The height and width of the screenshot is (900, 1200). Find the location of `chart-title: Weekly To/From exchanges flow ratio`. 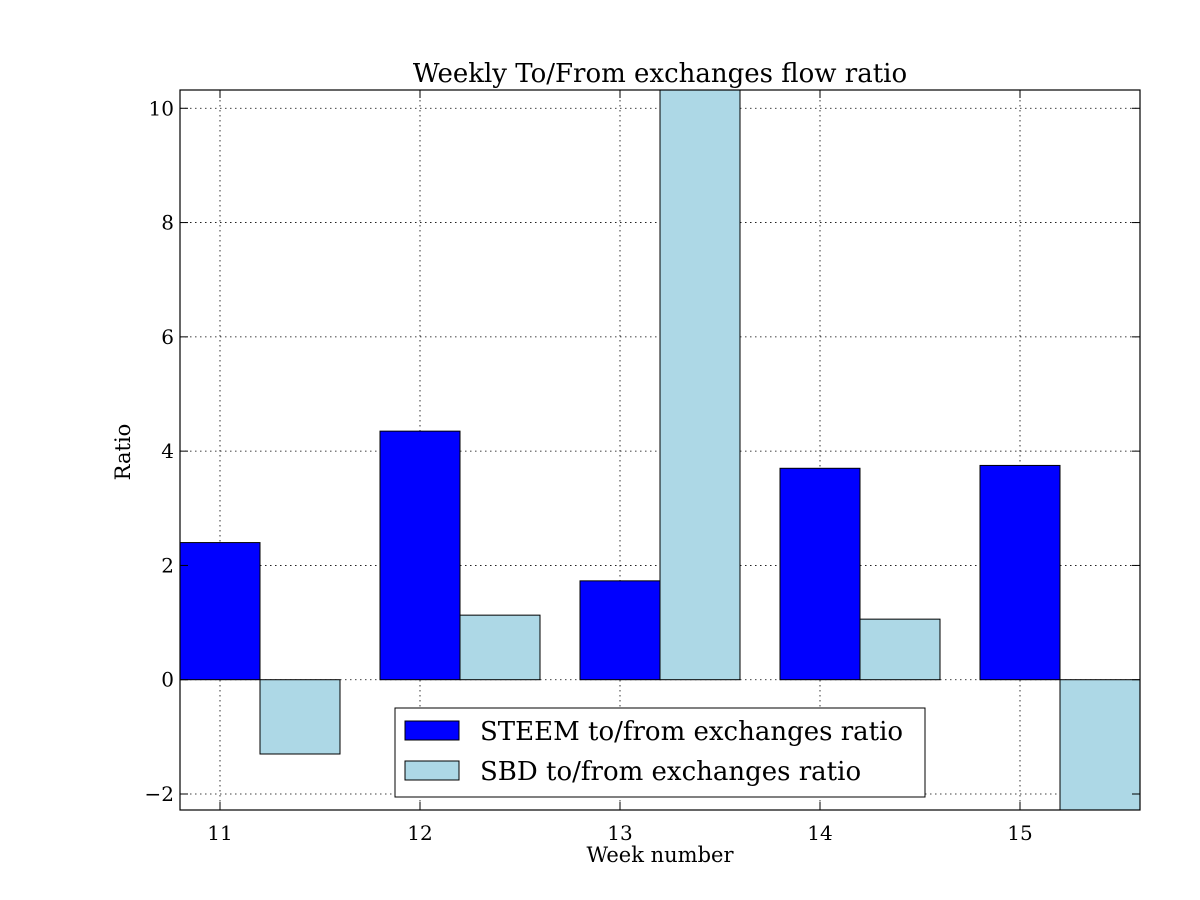

chart-title: Weekly To/From exchanges flow ratio is located at coordinates (660, 74).